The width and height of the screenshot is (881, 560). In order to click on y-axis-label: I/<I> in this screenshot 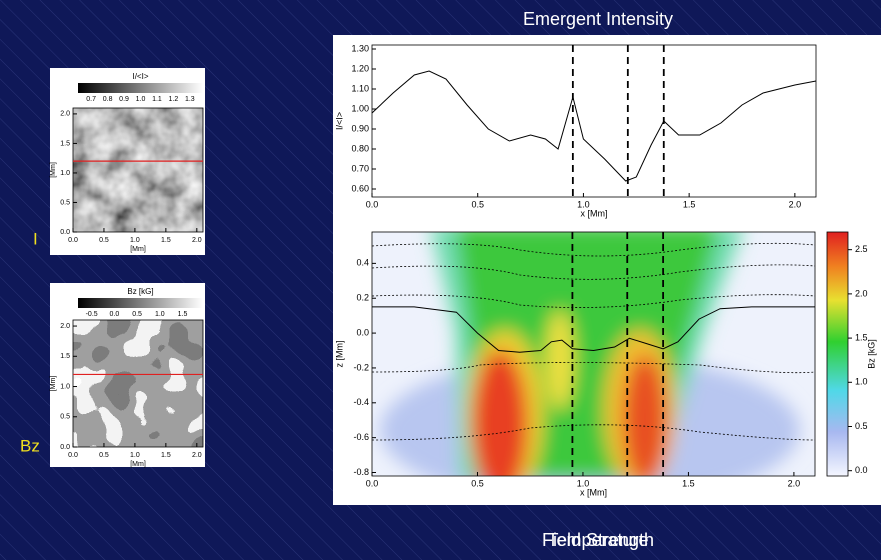, I will do `click(339, 121)`.